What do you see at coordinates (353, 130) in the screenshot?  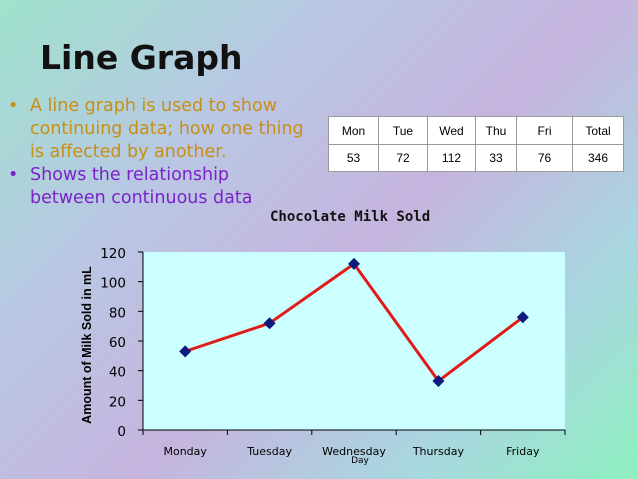 I see `table-header-cell: Mon` at bounding box center [353, 130].